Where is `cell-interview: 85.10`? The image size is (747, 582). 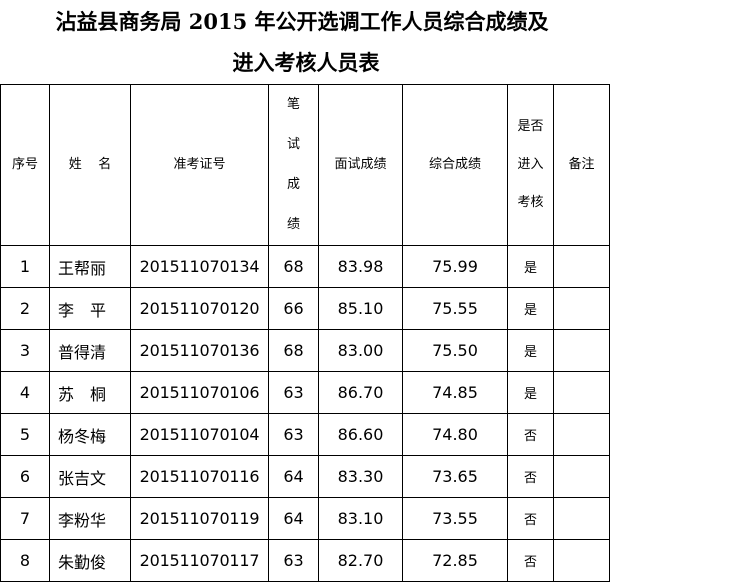 cell-interview: 85.10 is located at coordinates (360, 308).